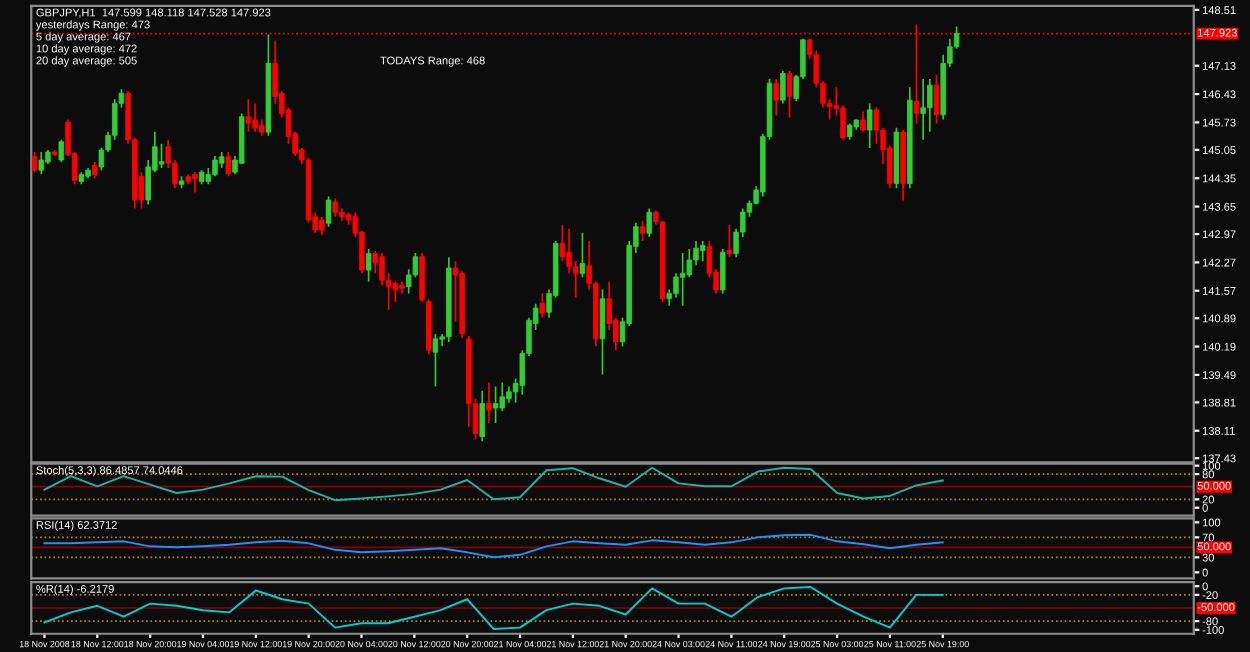  I want to click on line-series, so click(493, 546).